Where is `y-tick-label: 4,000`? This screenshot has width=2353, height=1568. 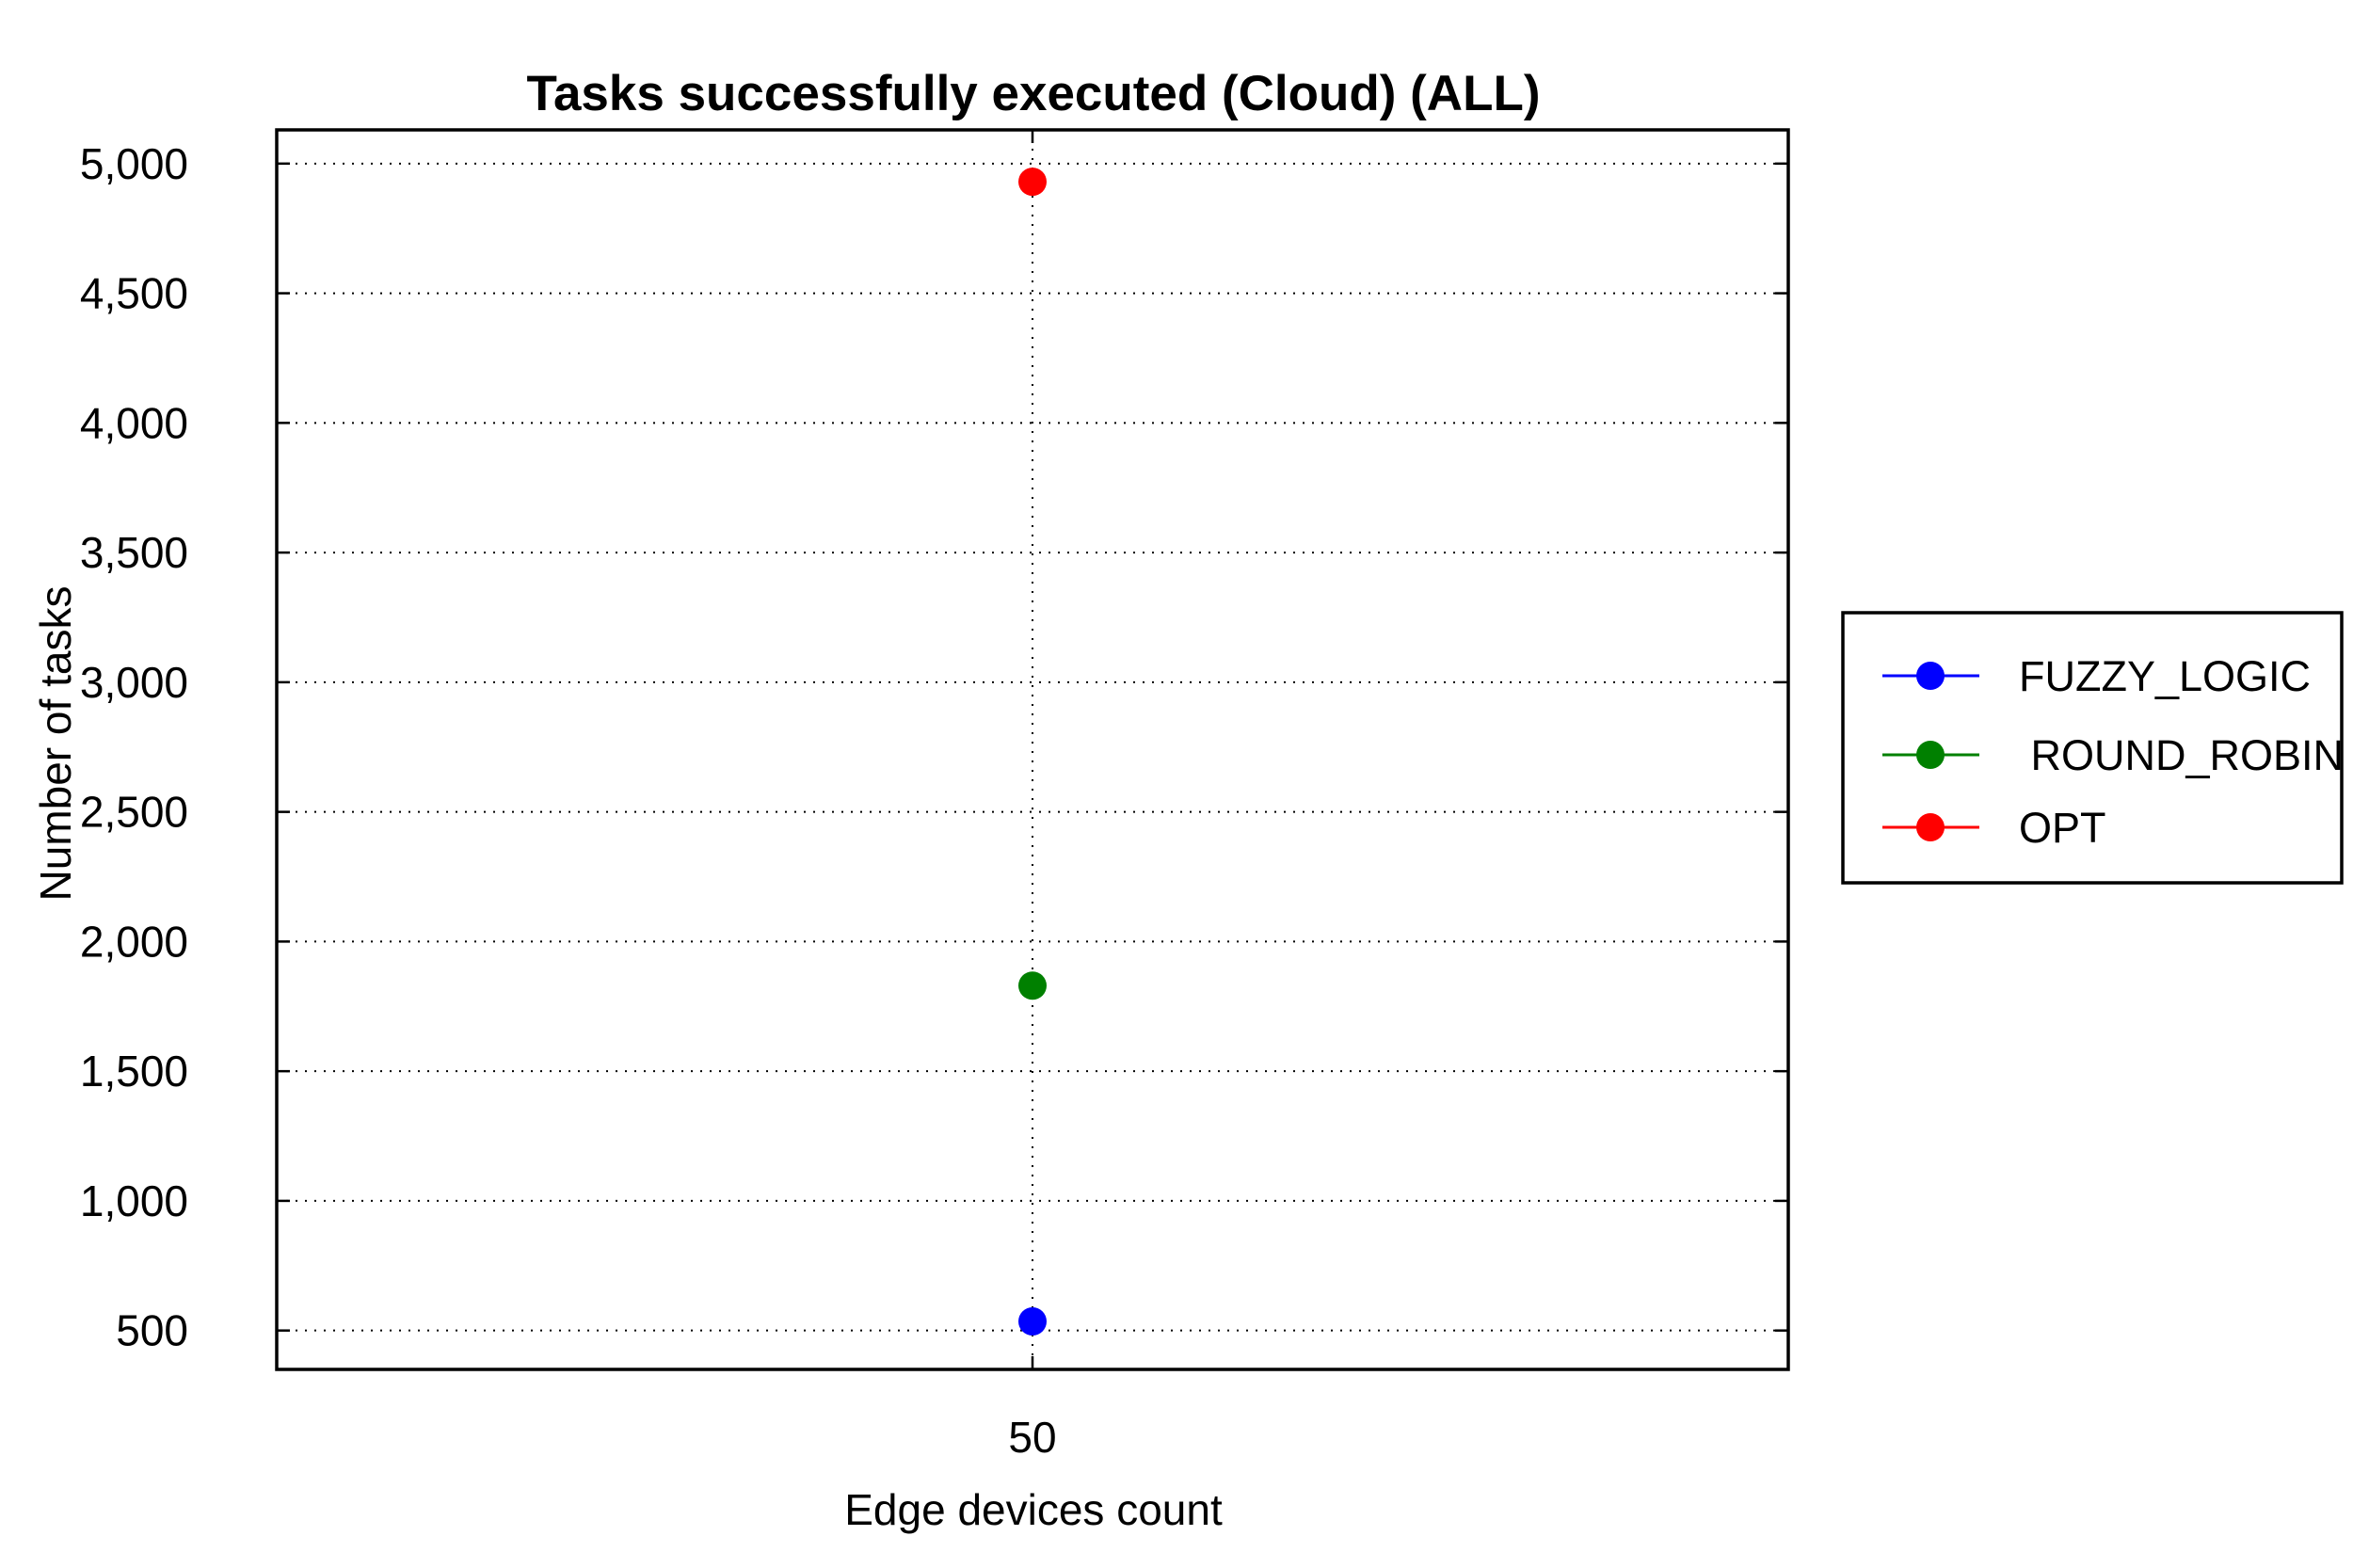 y-tick-label: 4,000 is located at coordinates (134, 422).